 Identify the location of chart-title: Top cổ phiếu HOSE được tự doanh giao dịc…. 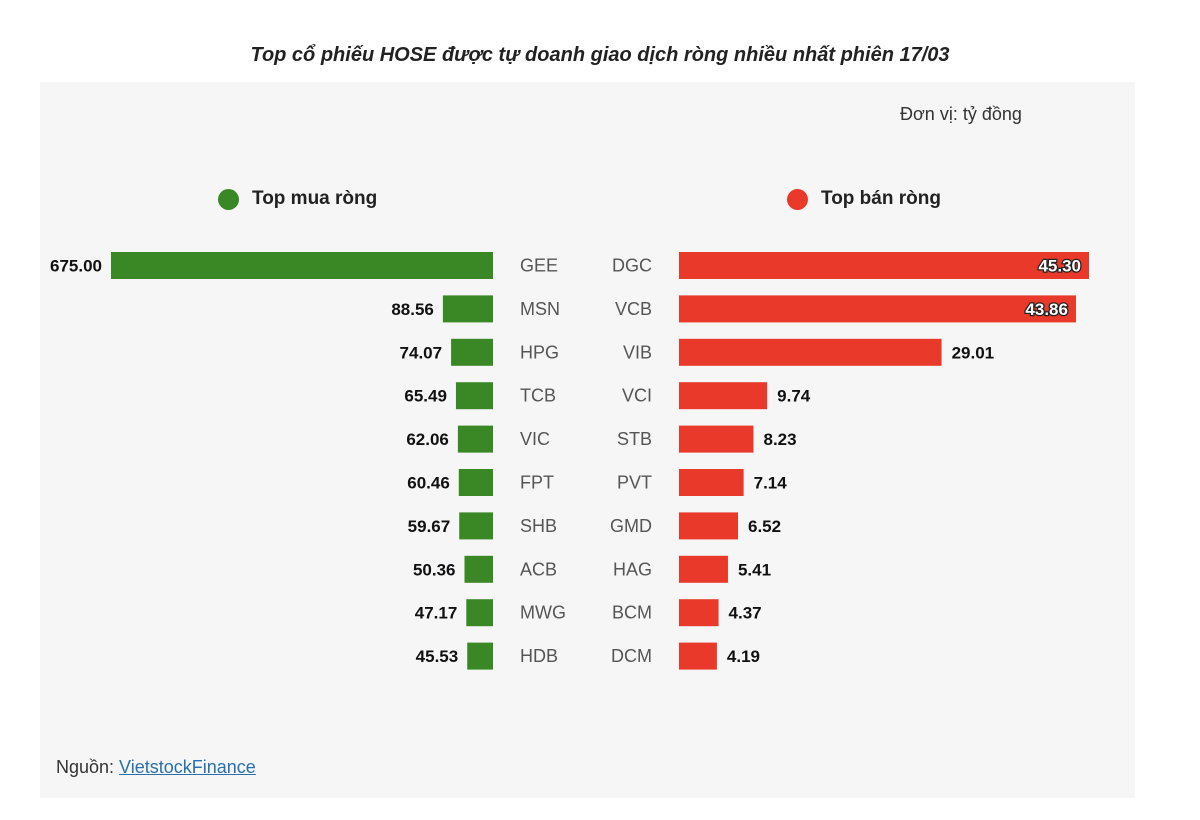
(600, 55).